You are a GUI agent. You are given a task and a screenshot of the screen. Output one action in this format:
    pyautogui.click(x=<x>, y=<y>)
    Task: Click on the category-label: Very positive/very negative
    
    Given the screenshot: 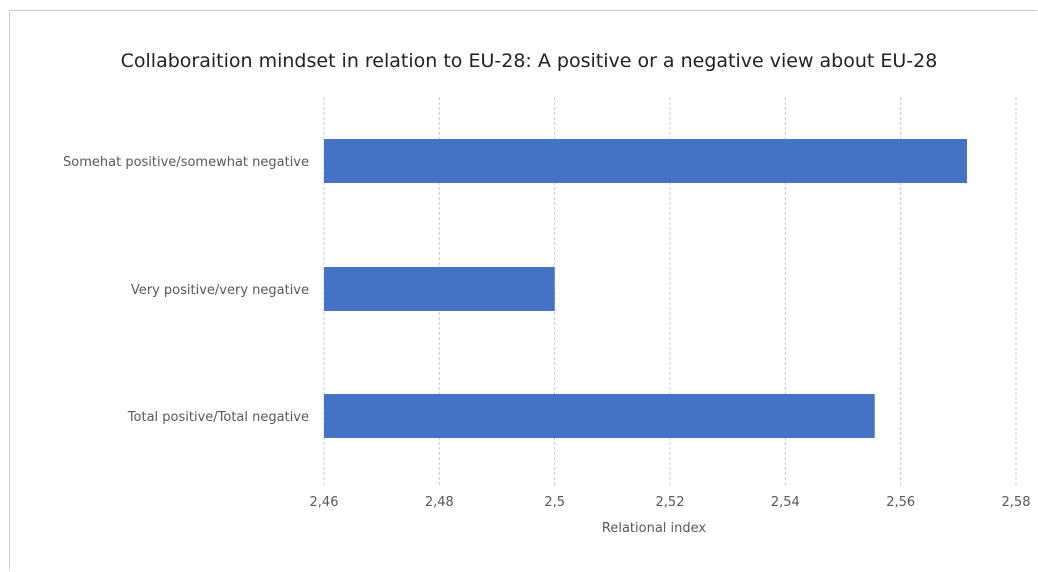 What is the action you would take?
    pyautogui.click(x=220, y=290)
    